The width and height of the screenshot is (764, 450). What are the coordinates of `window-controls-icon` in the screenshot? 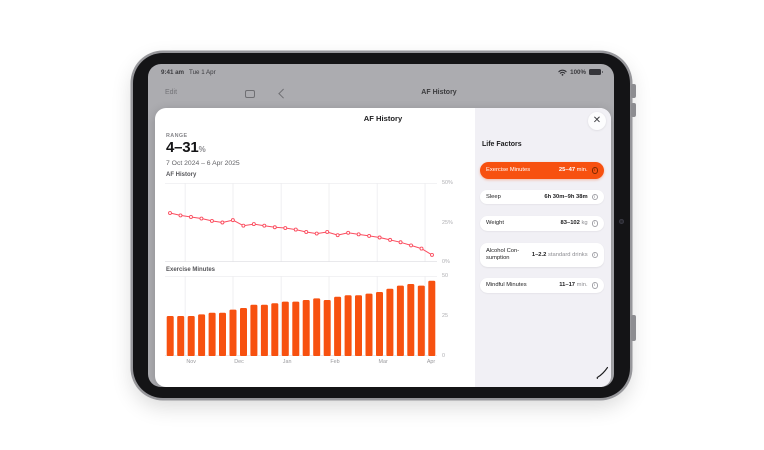 It's located at (250, 94).